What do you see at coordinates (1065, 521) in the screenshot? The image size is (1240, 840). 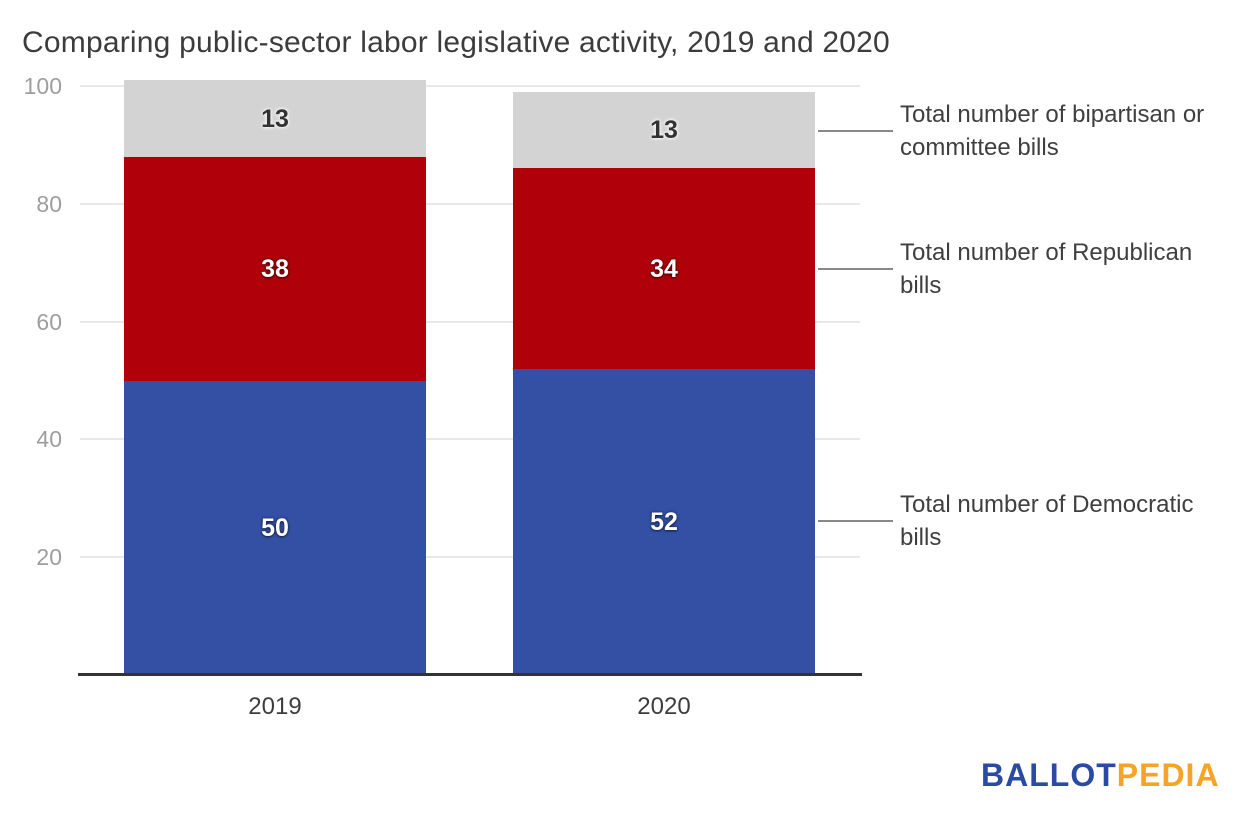 I see `annotation-democratic: Total number of Democratic bills` at bounding box center [1065, 521].